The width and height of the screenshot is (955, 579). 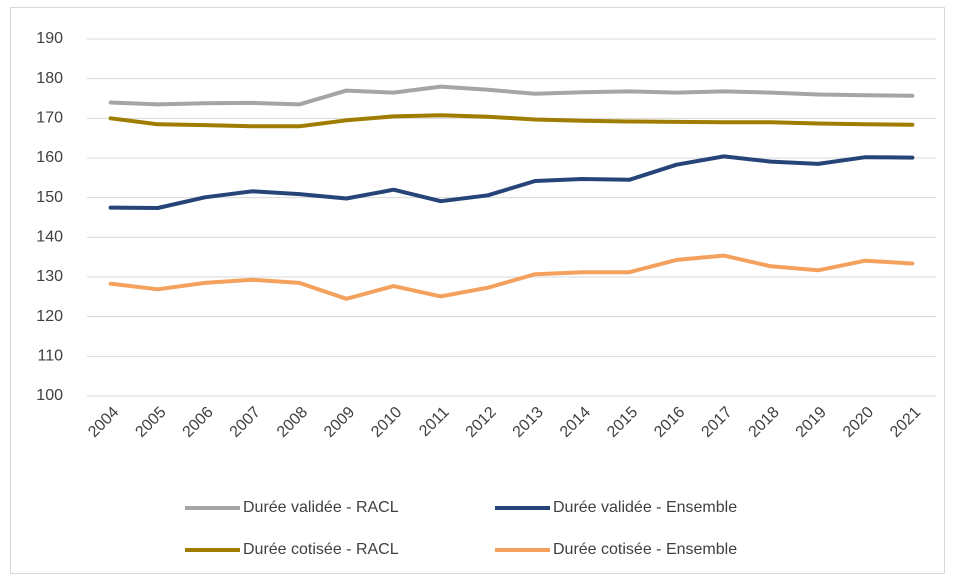 I want to click on y-tick-label: 170, so click(x=49, y=118).